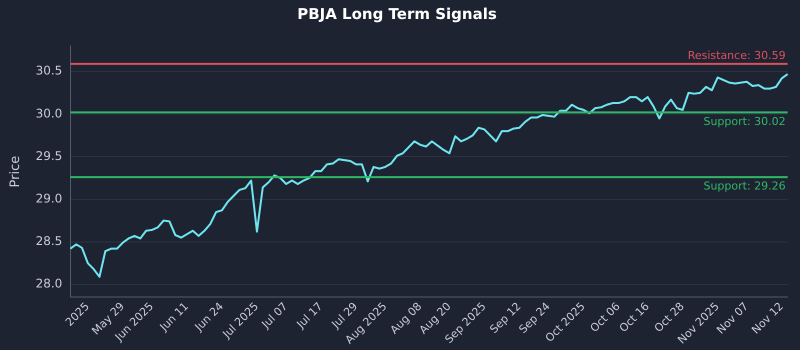 The width and height of the screenshot is (800, 350). Describe the element at coordinates (49, 155) in the screenshot. I see `y-tick-label: 29.5` at that location.